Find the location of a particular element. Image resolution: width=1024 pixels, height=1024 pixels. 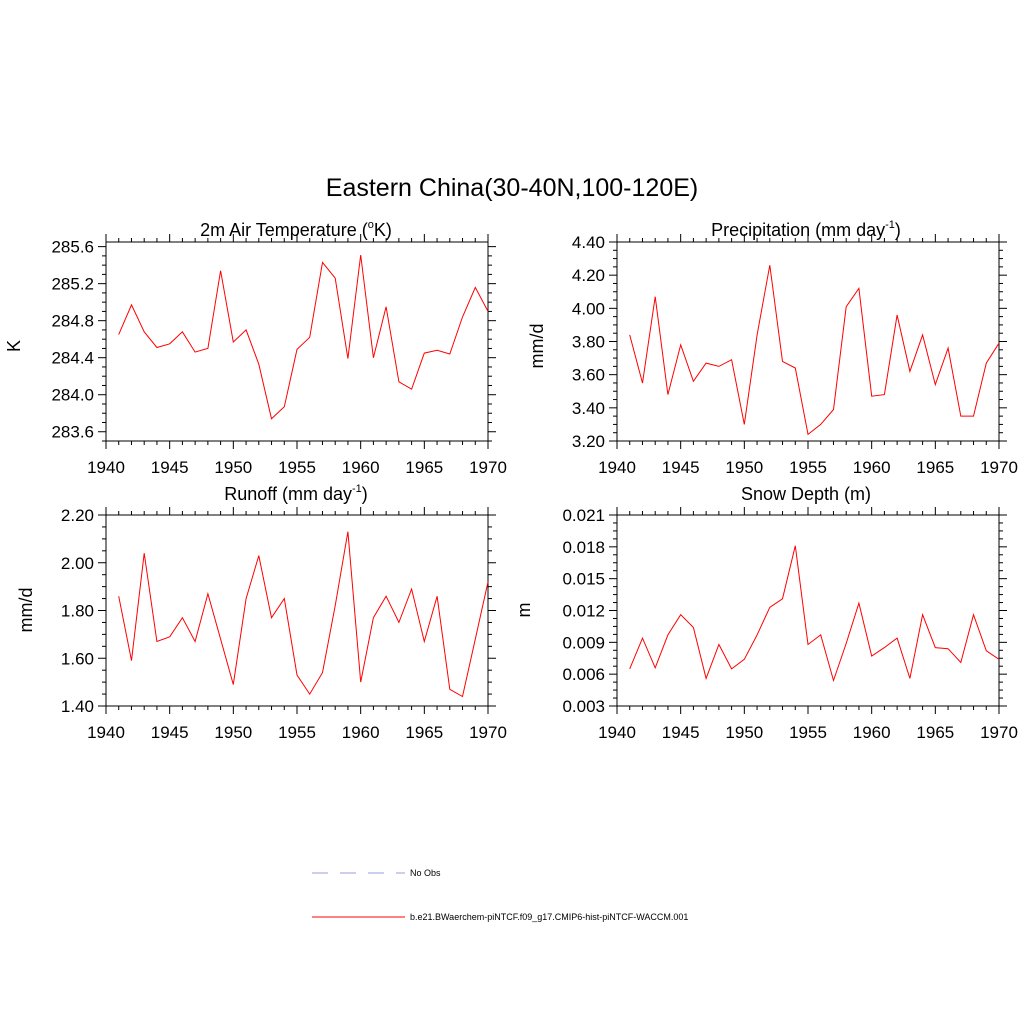

y-tick-label: 284.4 is located at coordinates (72, 358).